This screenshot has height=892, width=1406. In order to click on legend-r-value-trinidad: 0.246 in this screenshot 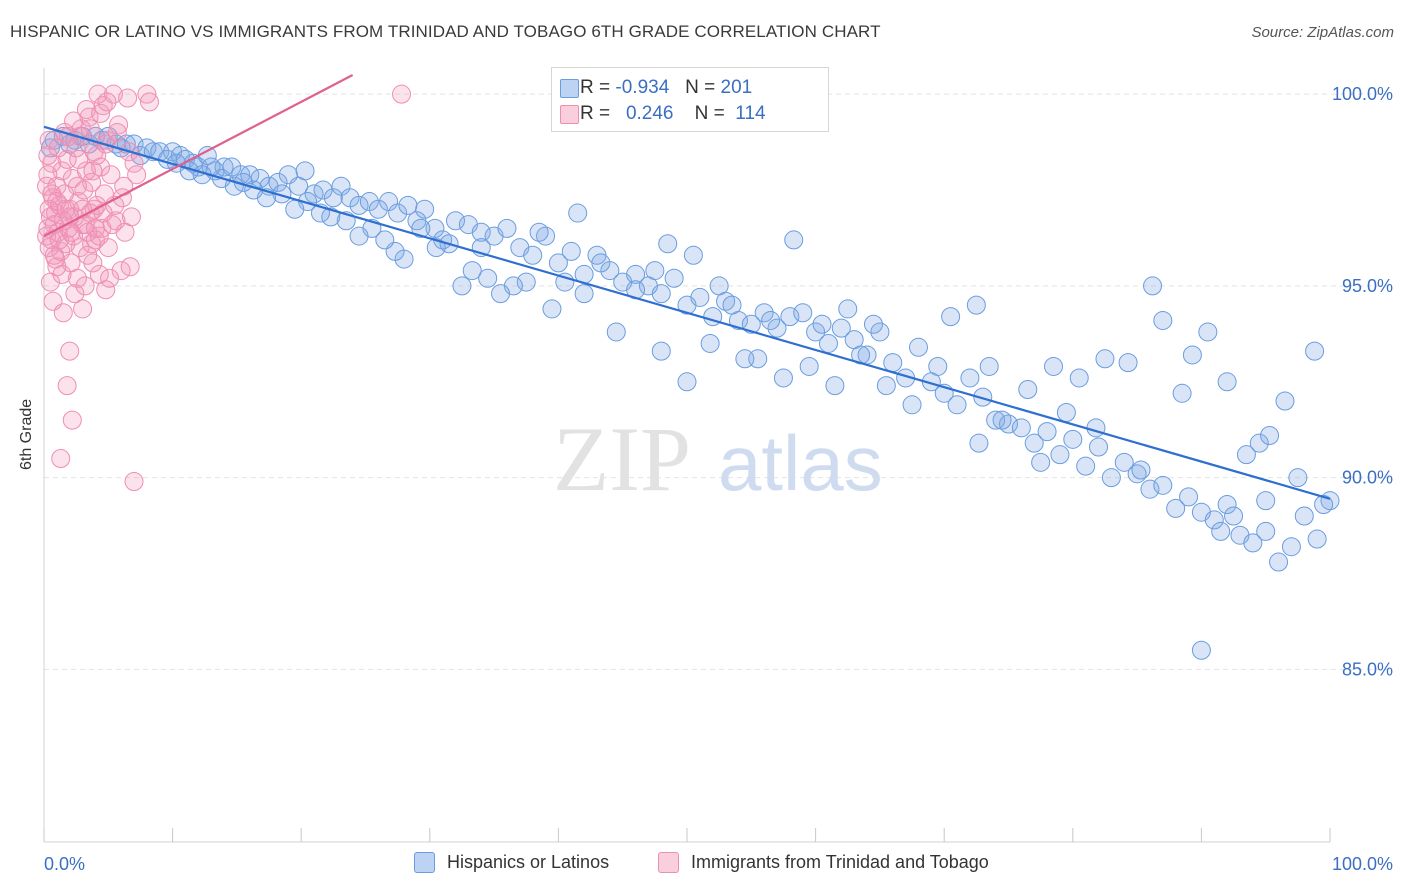, I will do `click(649, 113)`.